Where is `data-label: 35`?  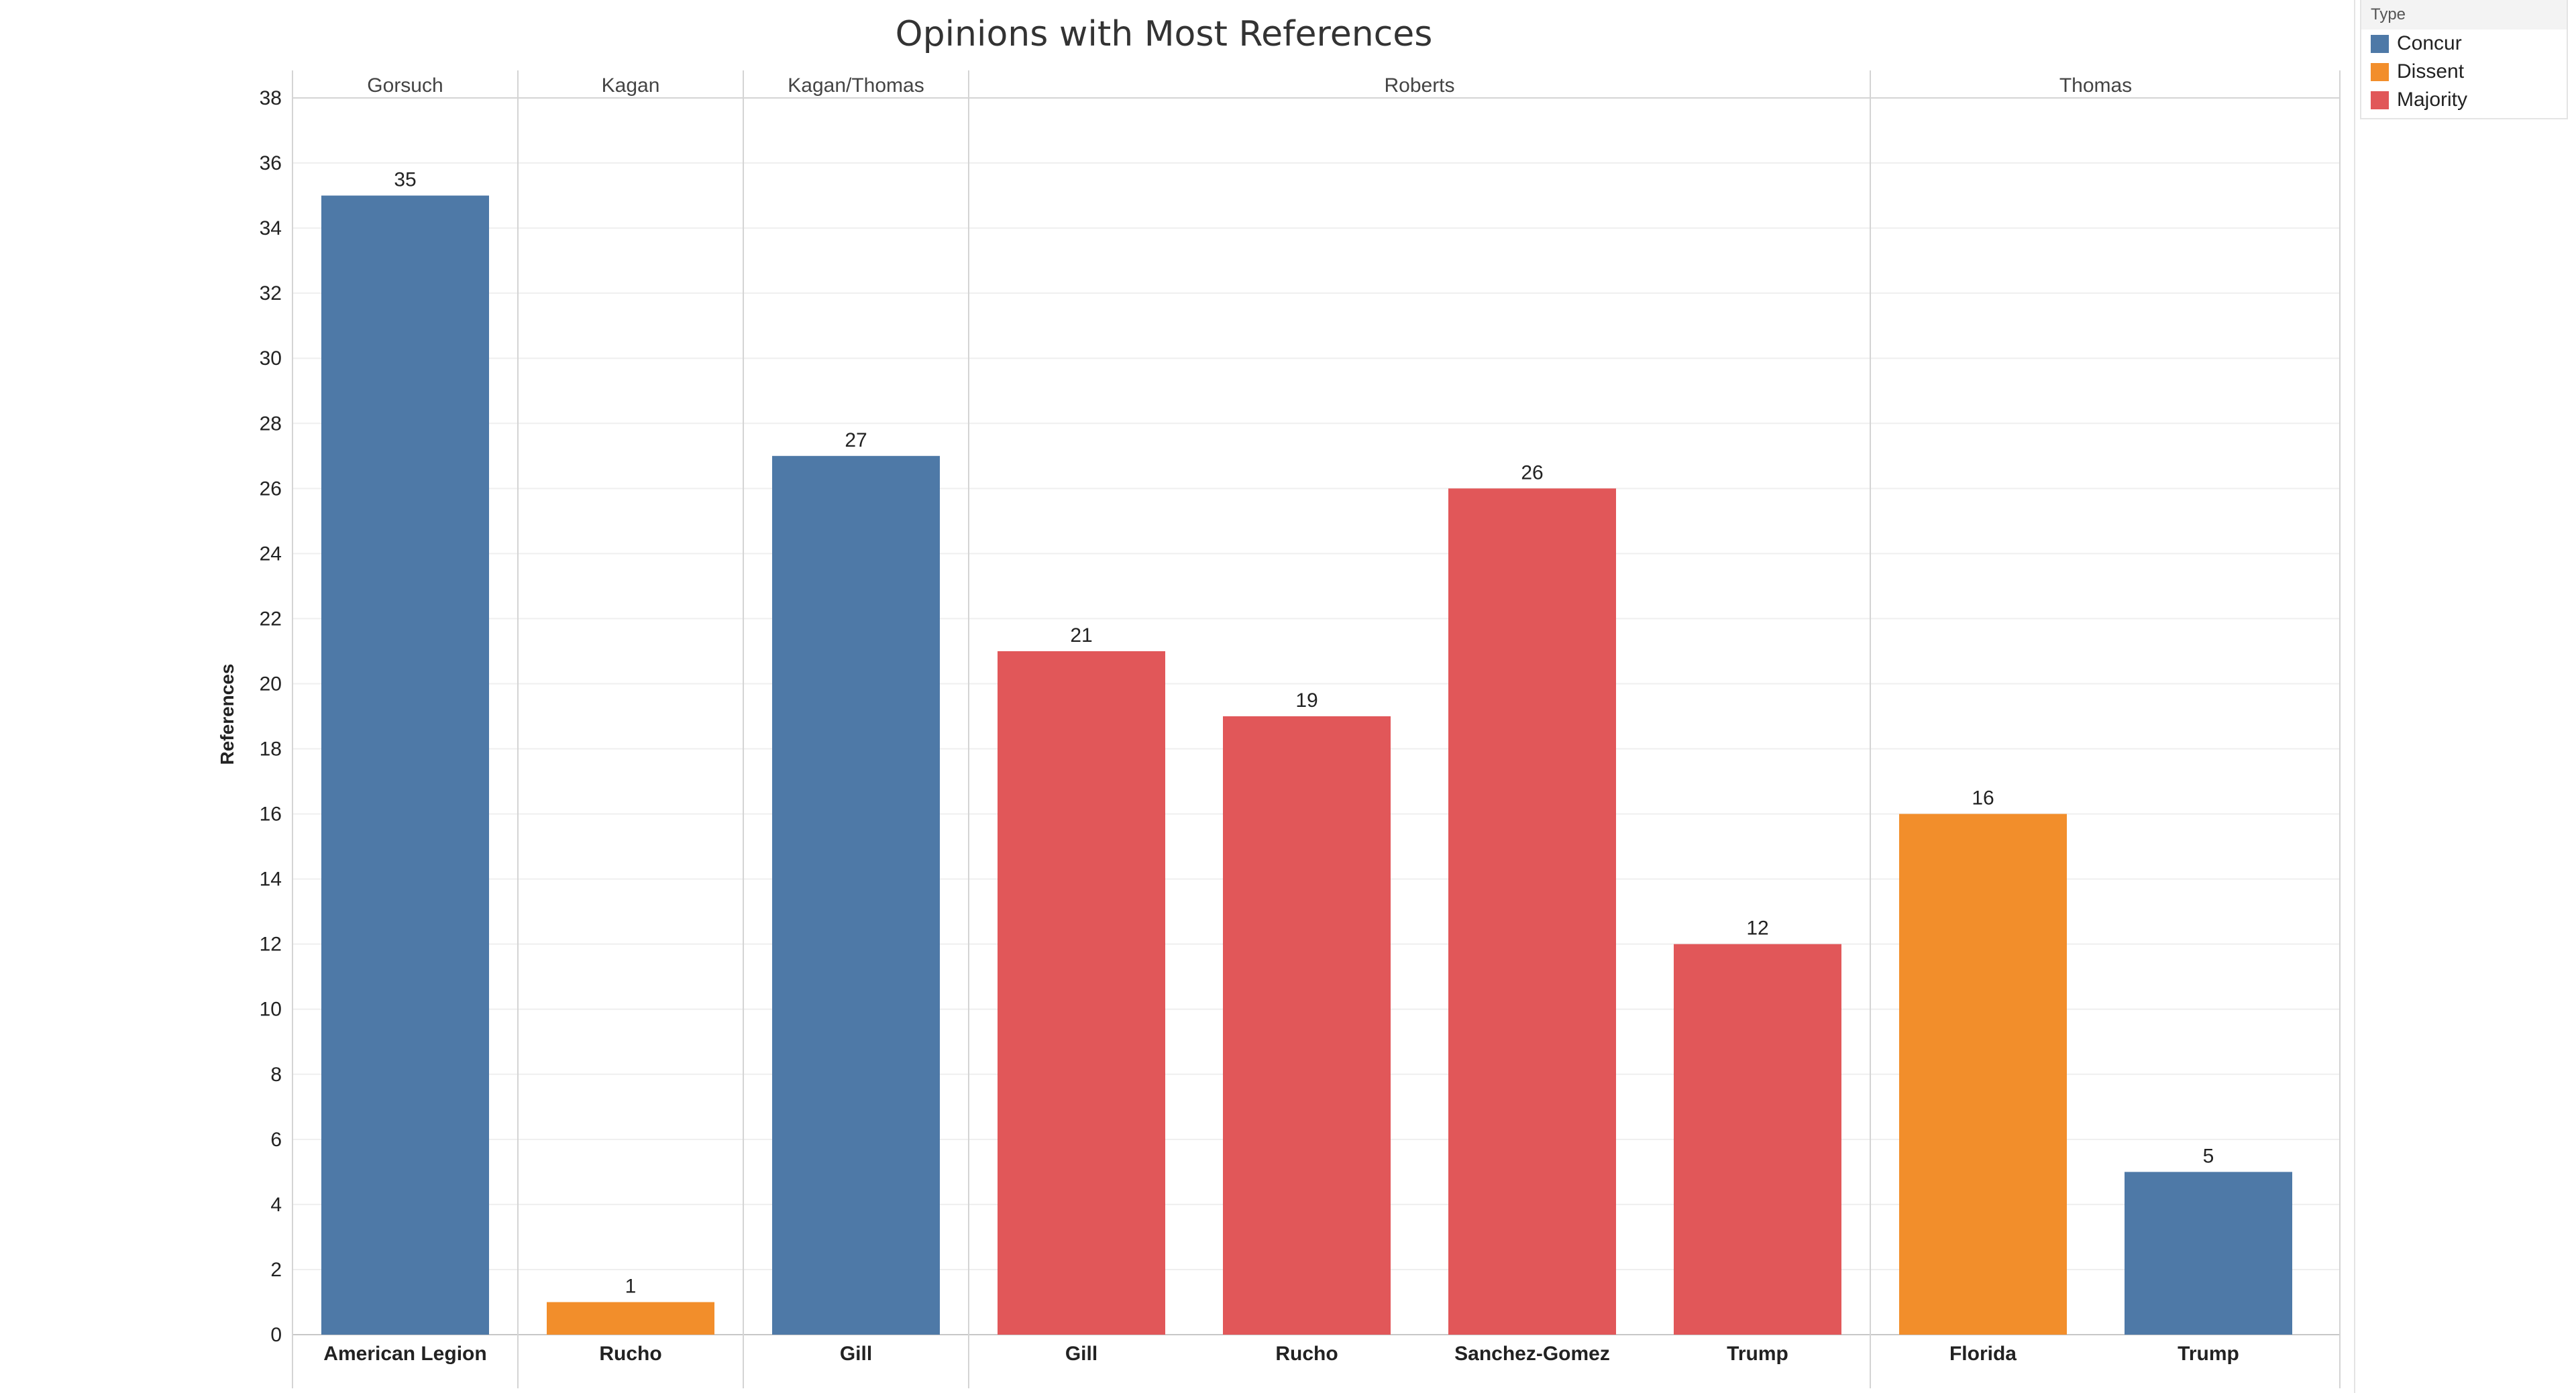
data-label: 35 is located at coordinates (405, 180).